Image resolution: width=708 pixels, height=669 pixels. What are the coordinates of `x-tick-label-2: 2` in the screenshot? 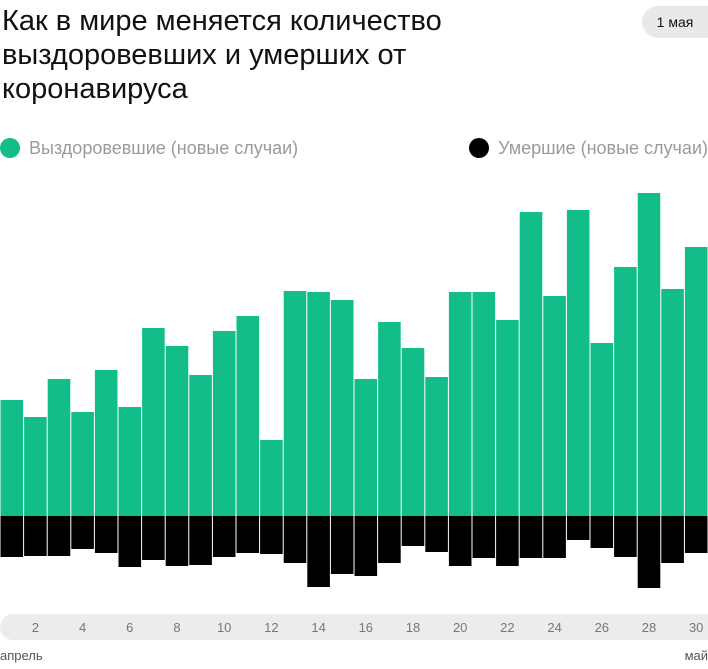 It's located at (35, 627).